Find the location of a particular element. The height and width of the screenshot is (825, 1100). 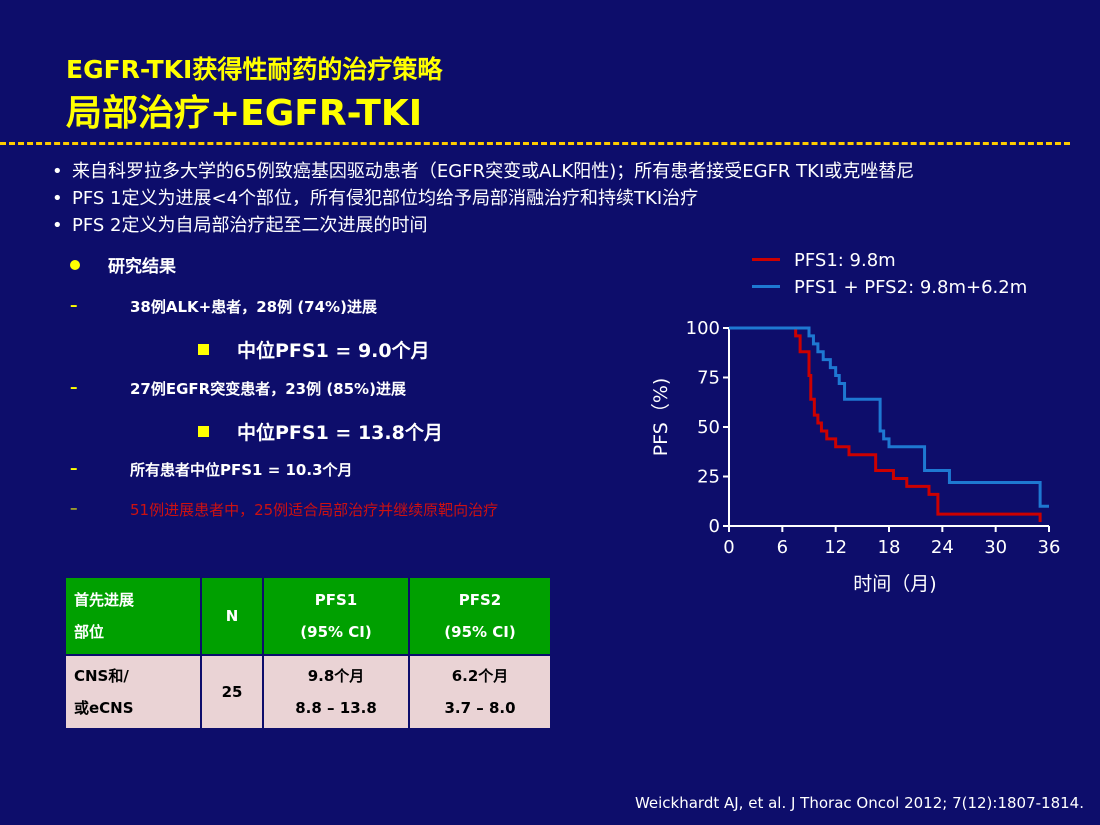

bullet-dot-icon is located at coordinates (75, 265).